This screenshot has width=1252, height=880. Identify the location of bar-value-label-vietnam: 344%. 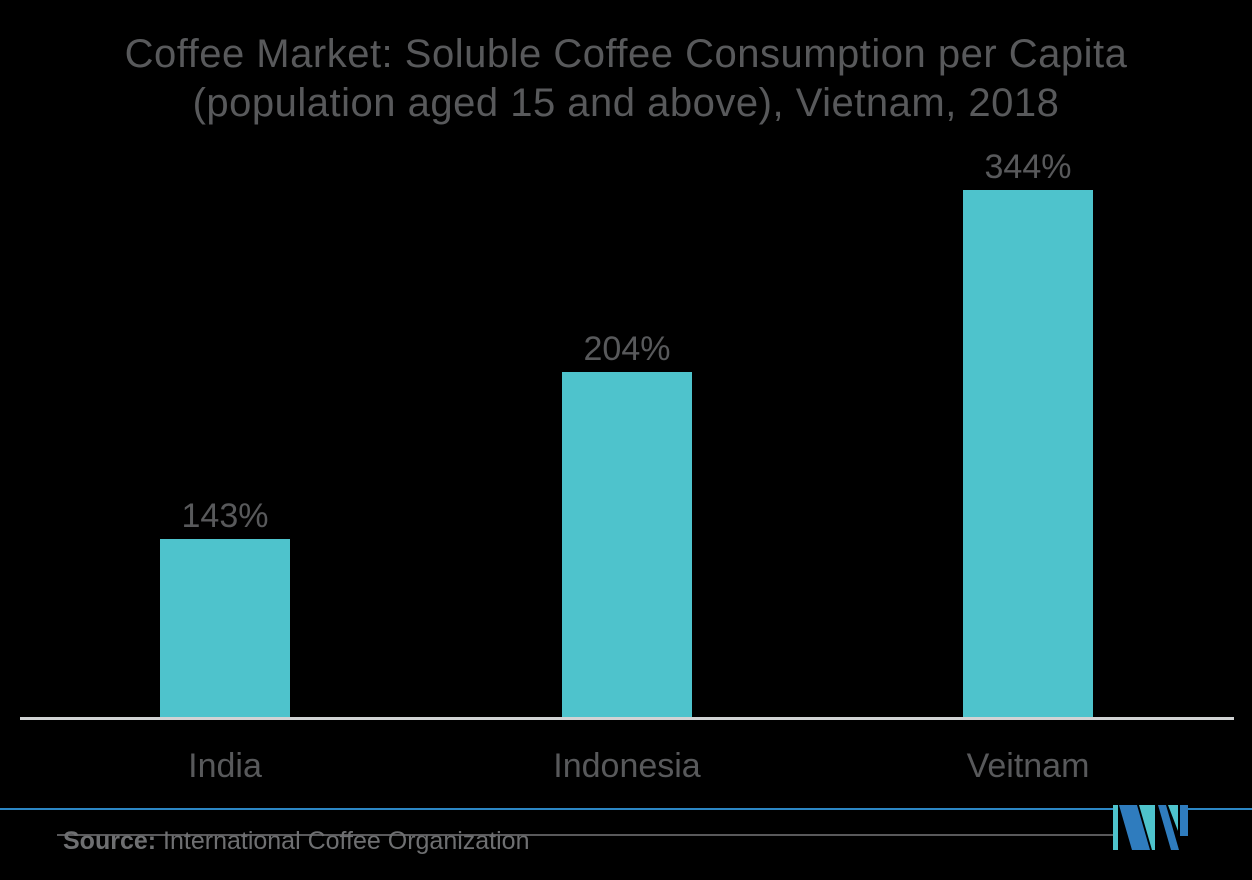
(1028, 167).